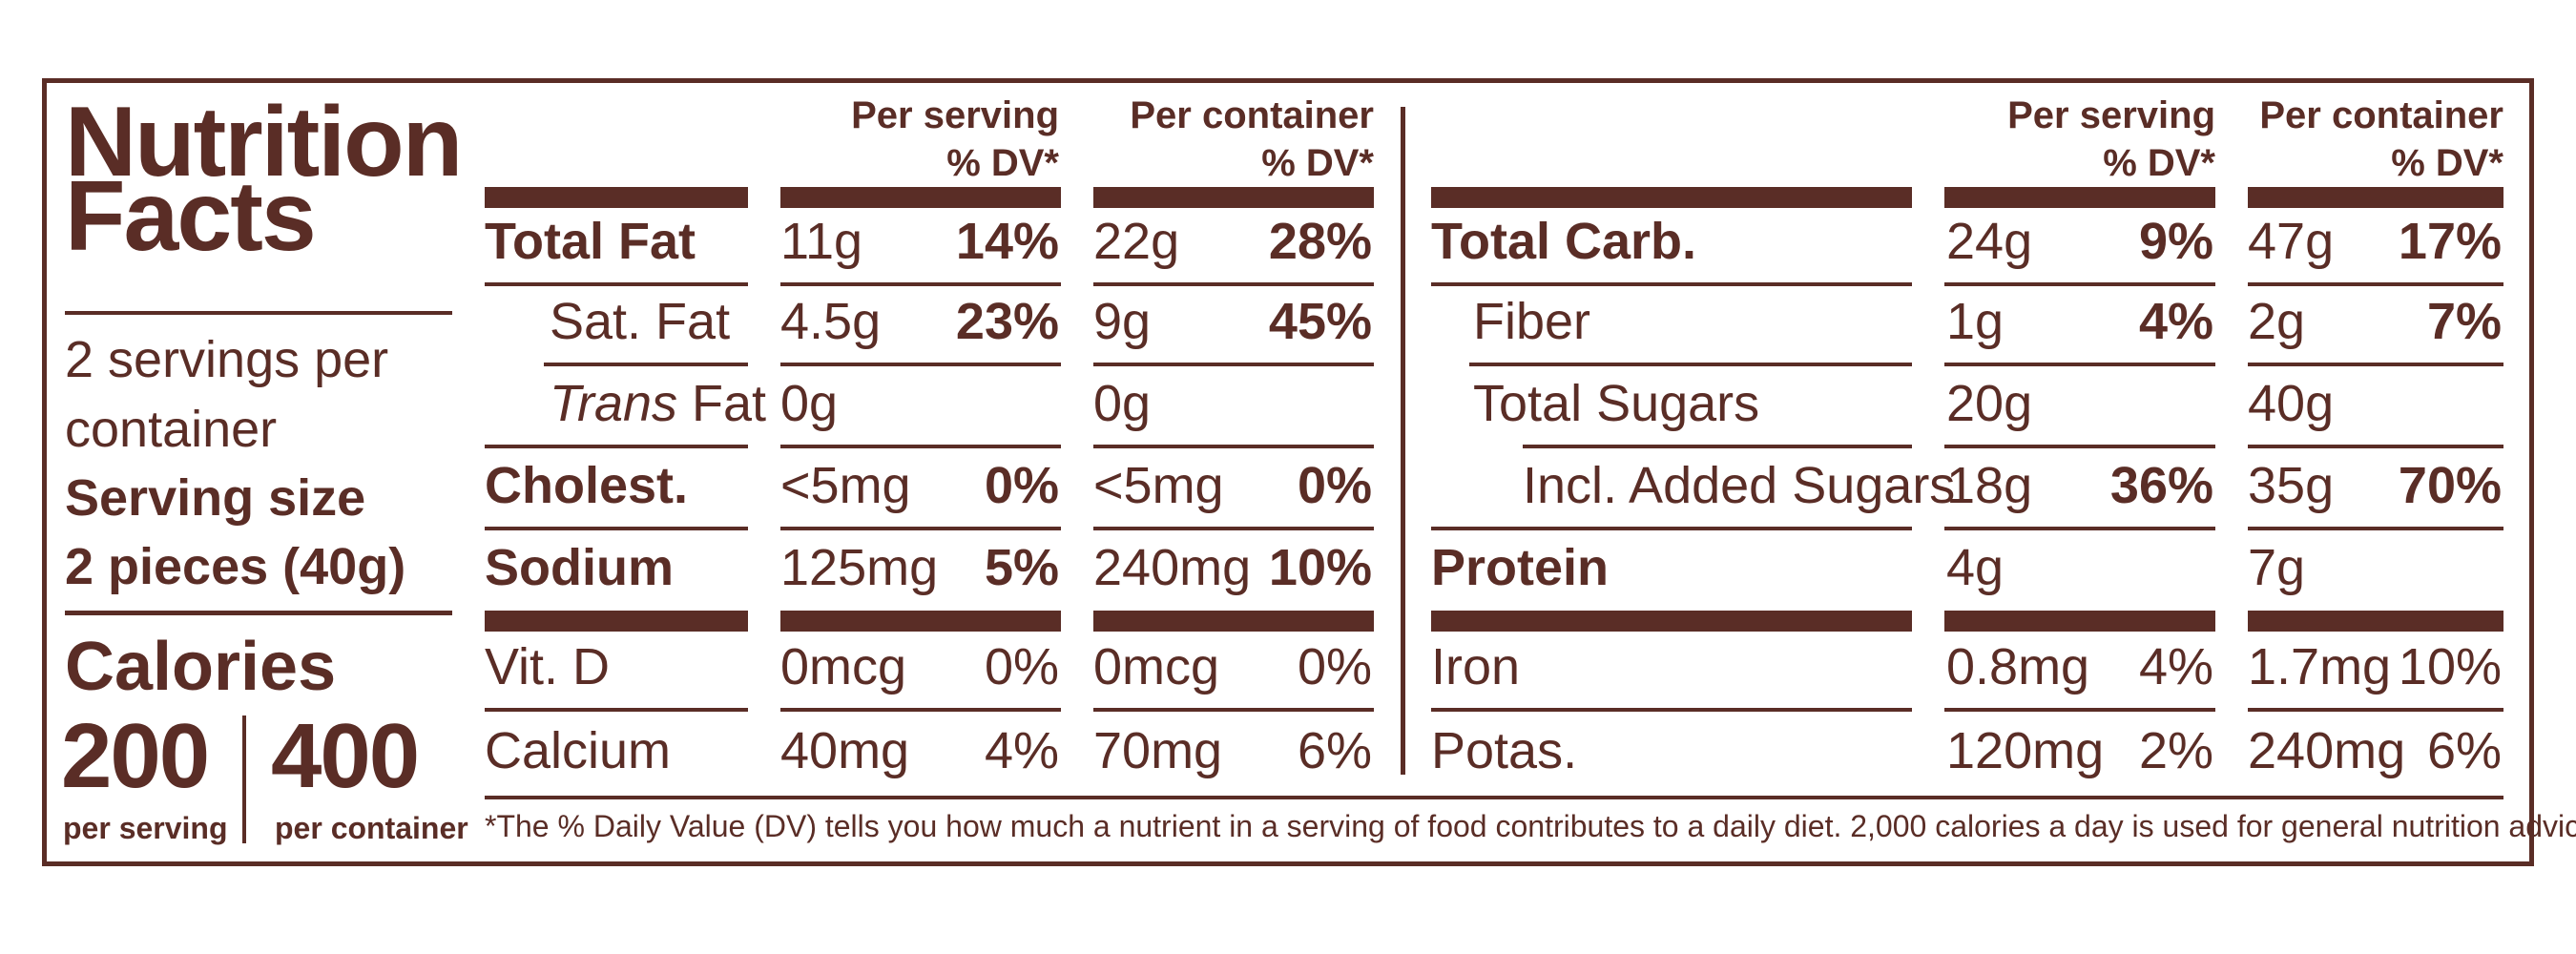 Image resolution: width=2576 pixels, height=954 pixels. Describe the element at coordinates (2175, 750) in the screenshot. I see `serving-dv: 2%` at that location.